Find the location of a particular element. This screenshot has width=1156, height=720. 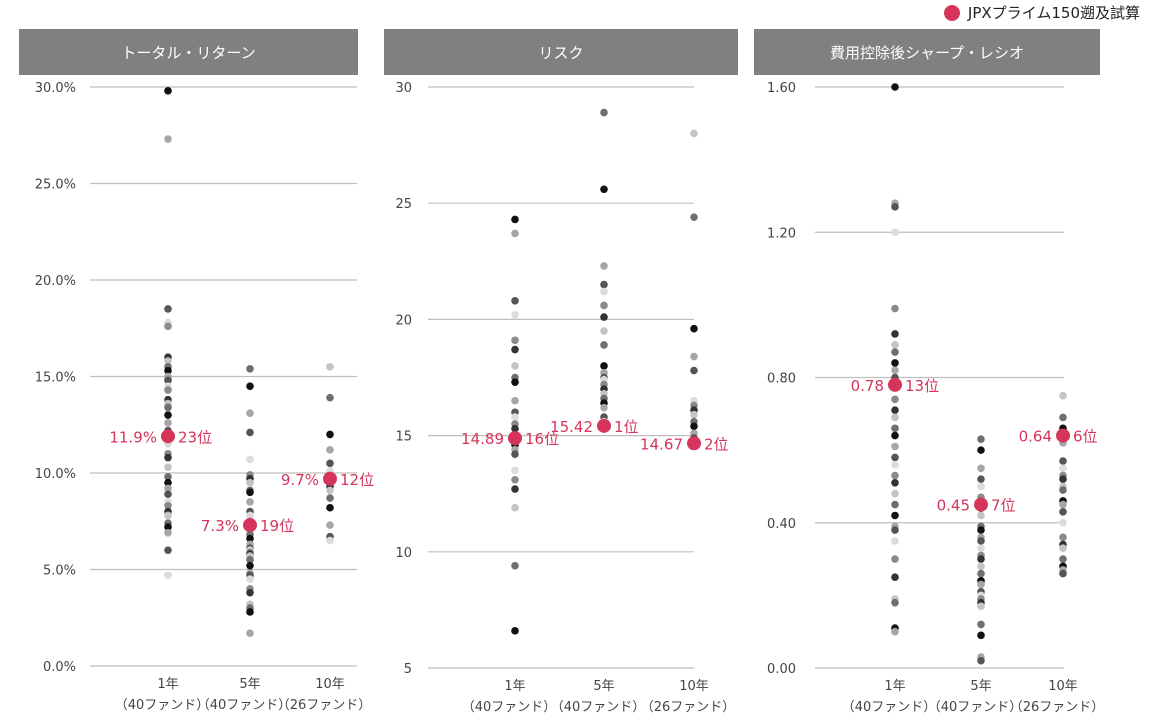

legend: JPXプライム150遡及試算 is located at coordinates (1041, 12).